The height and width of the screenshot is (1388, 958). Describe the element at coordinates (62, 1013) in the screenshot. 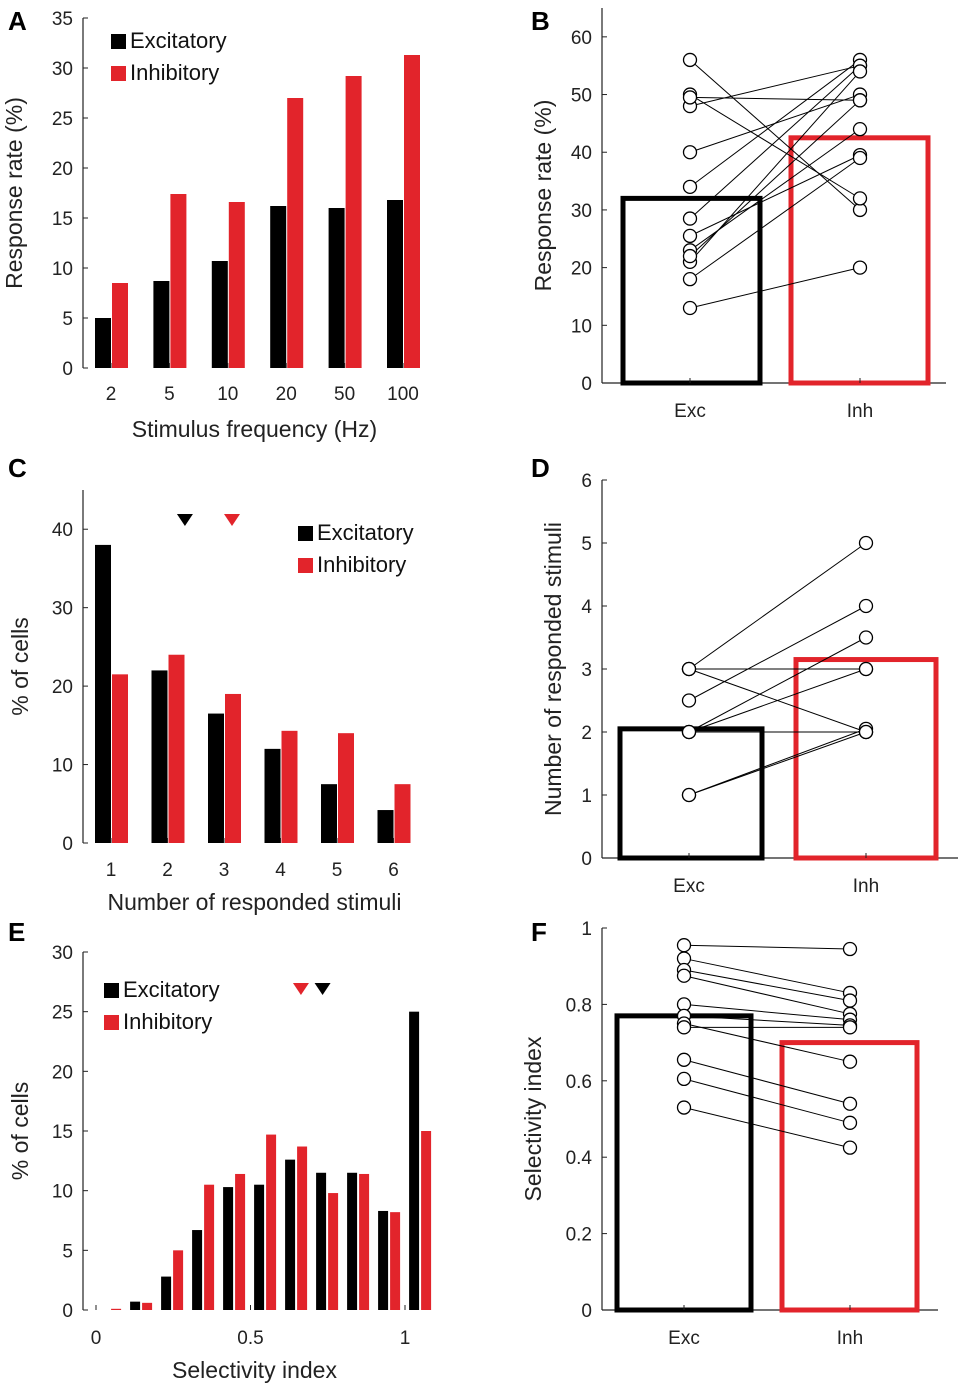

I see `y-tick-label: 25` at that location.